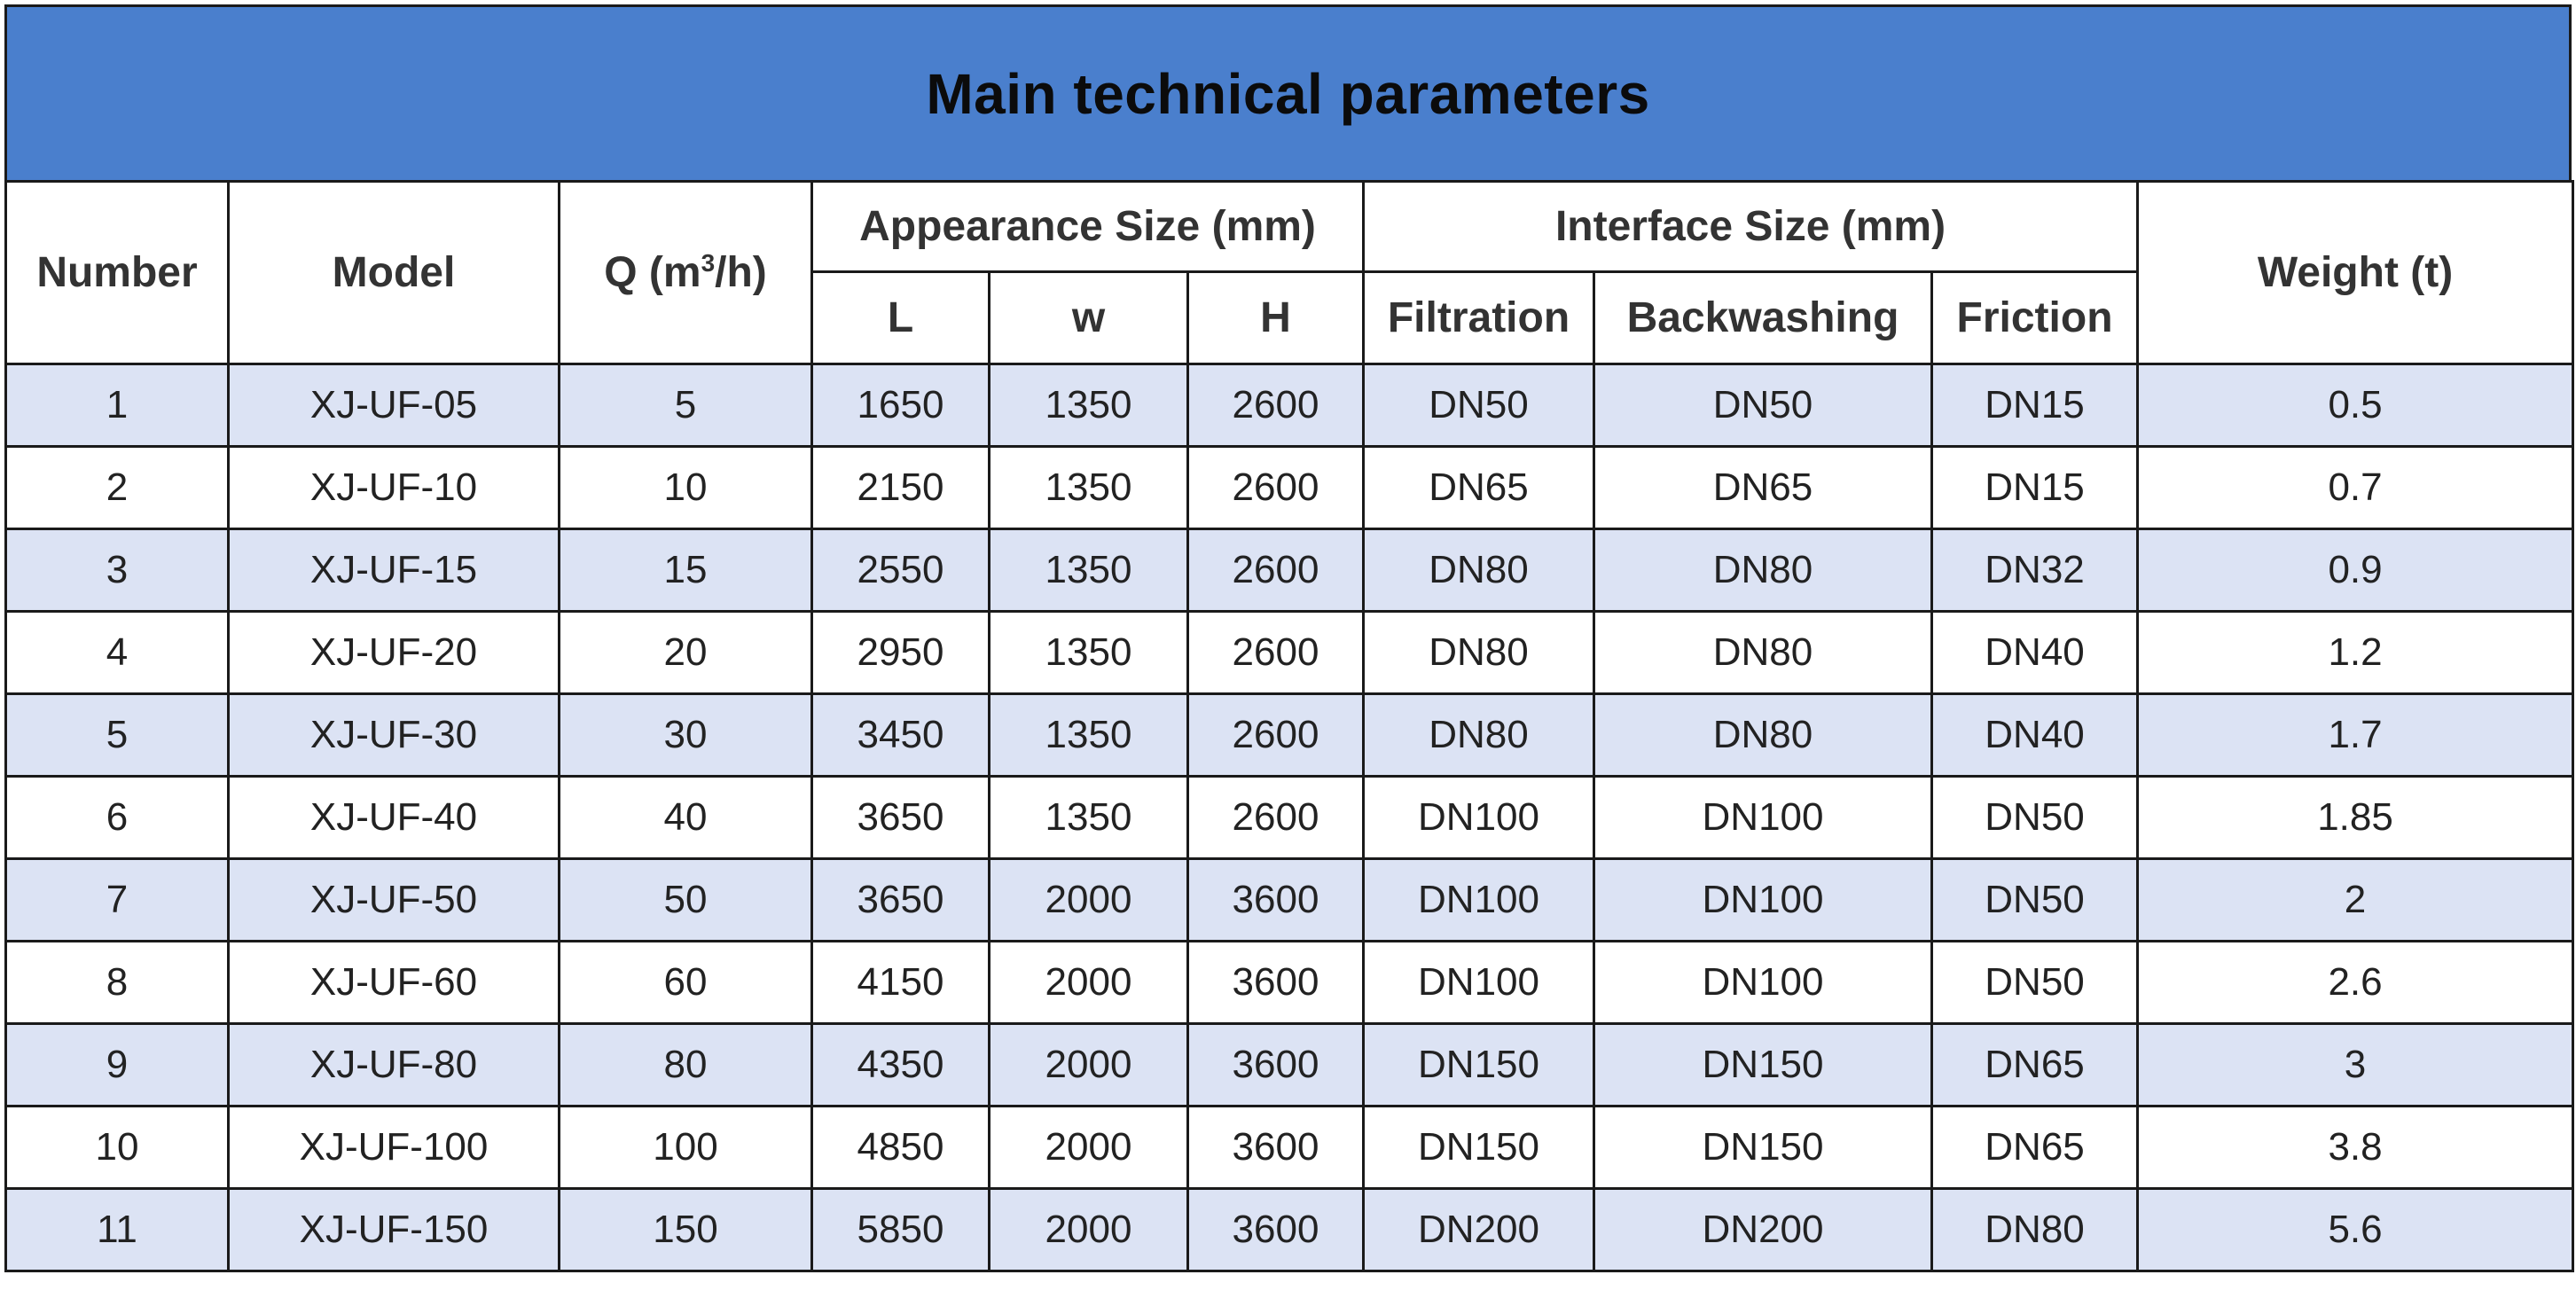 Image resolution: width=2576 pixels, height=1306 pixels. I want to click on header-flow-rate-suffix: /h), so click(741, 272).